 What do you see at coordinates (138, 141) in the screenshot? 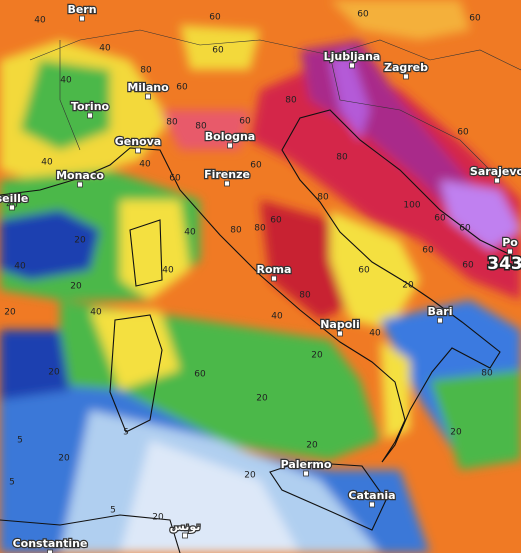
I see `city-label: Genova` at bounding box center [138, 141].